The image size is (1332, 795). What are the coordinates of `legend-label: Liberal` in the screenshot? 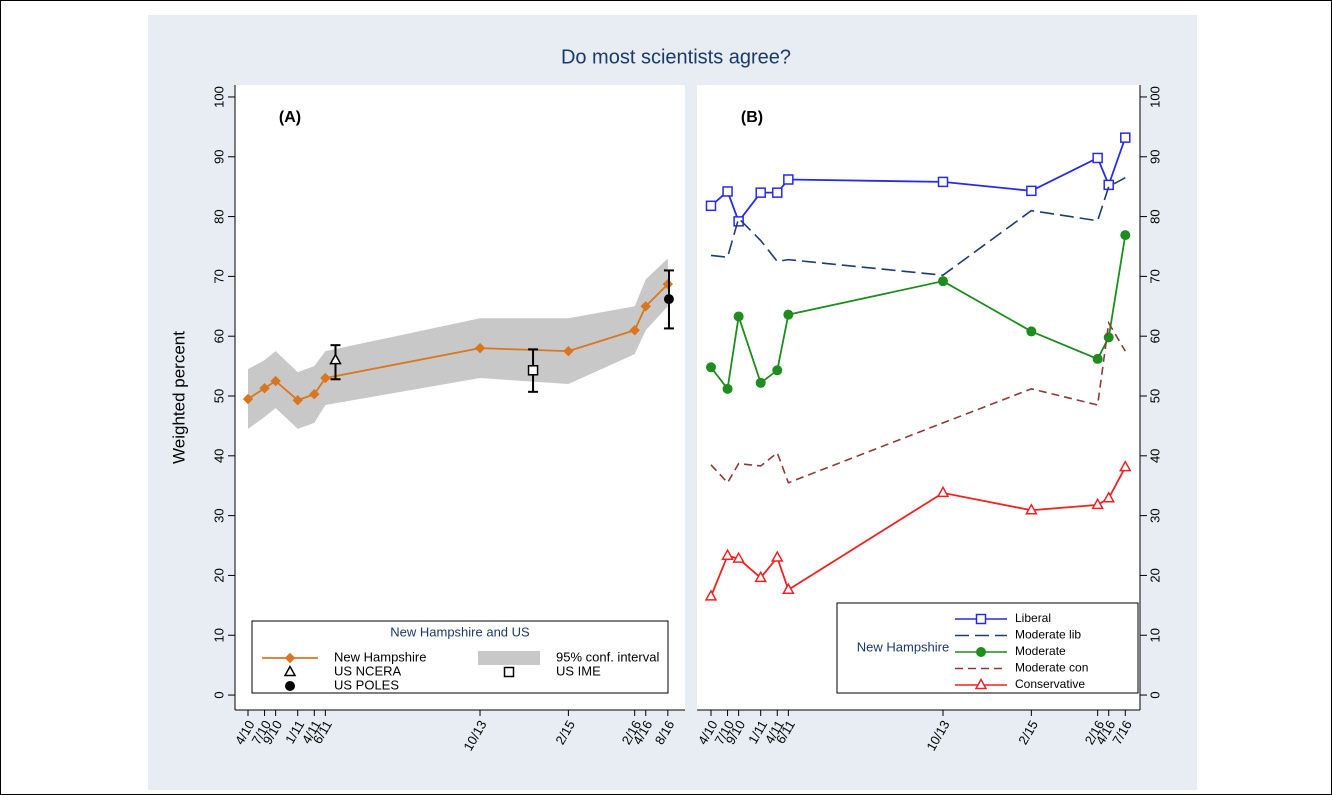 It's located at (1033, 618).